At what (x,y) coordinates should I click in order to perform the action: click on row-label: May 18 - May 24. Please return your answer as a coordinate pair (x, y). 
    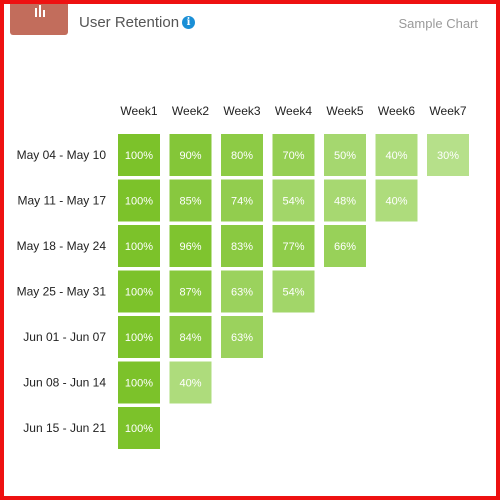
    Looking at the image, I should click on (62, 246).